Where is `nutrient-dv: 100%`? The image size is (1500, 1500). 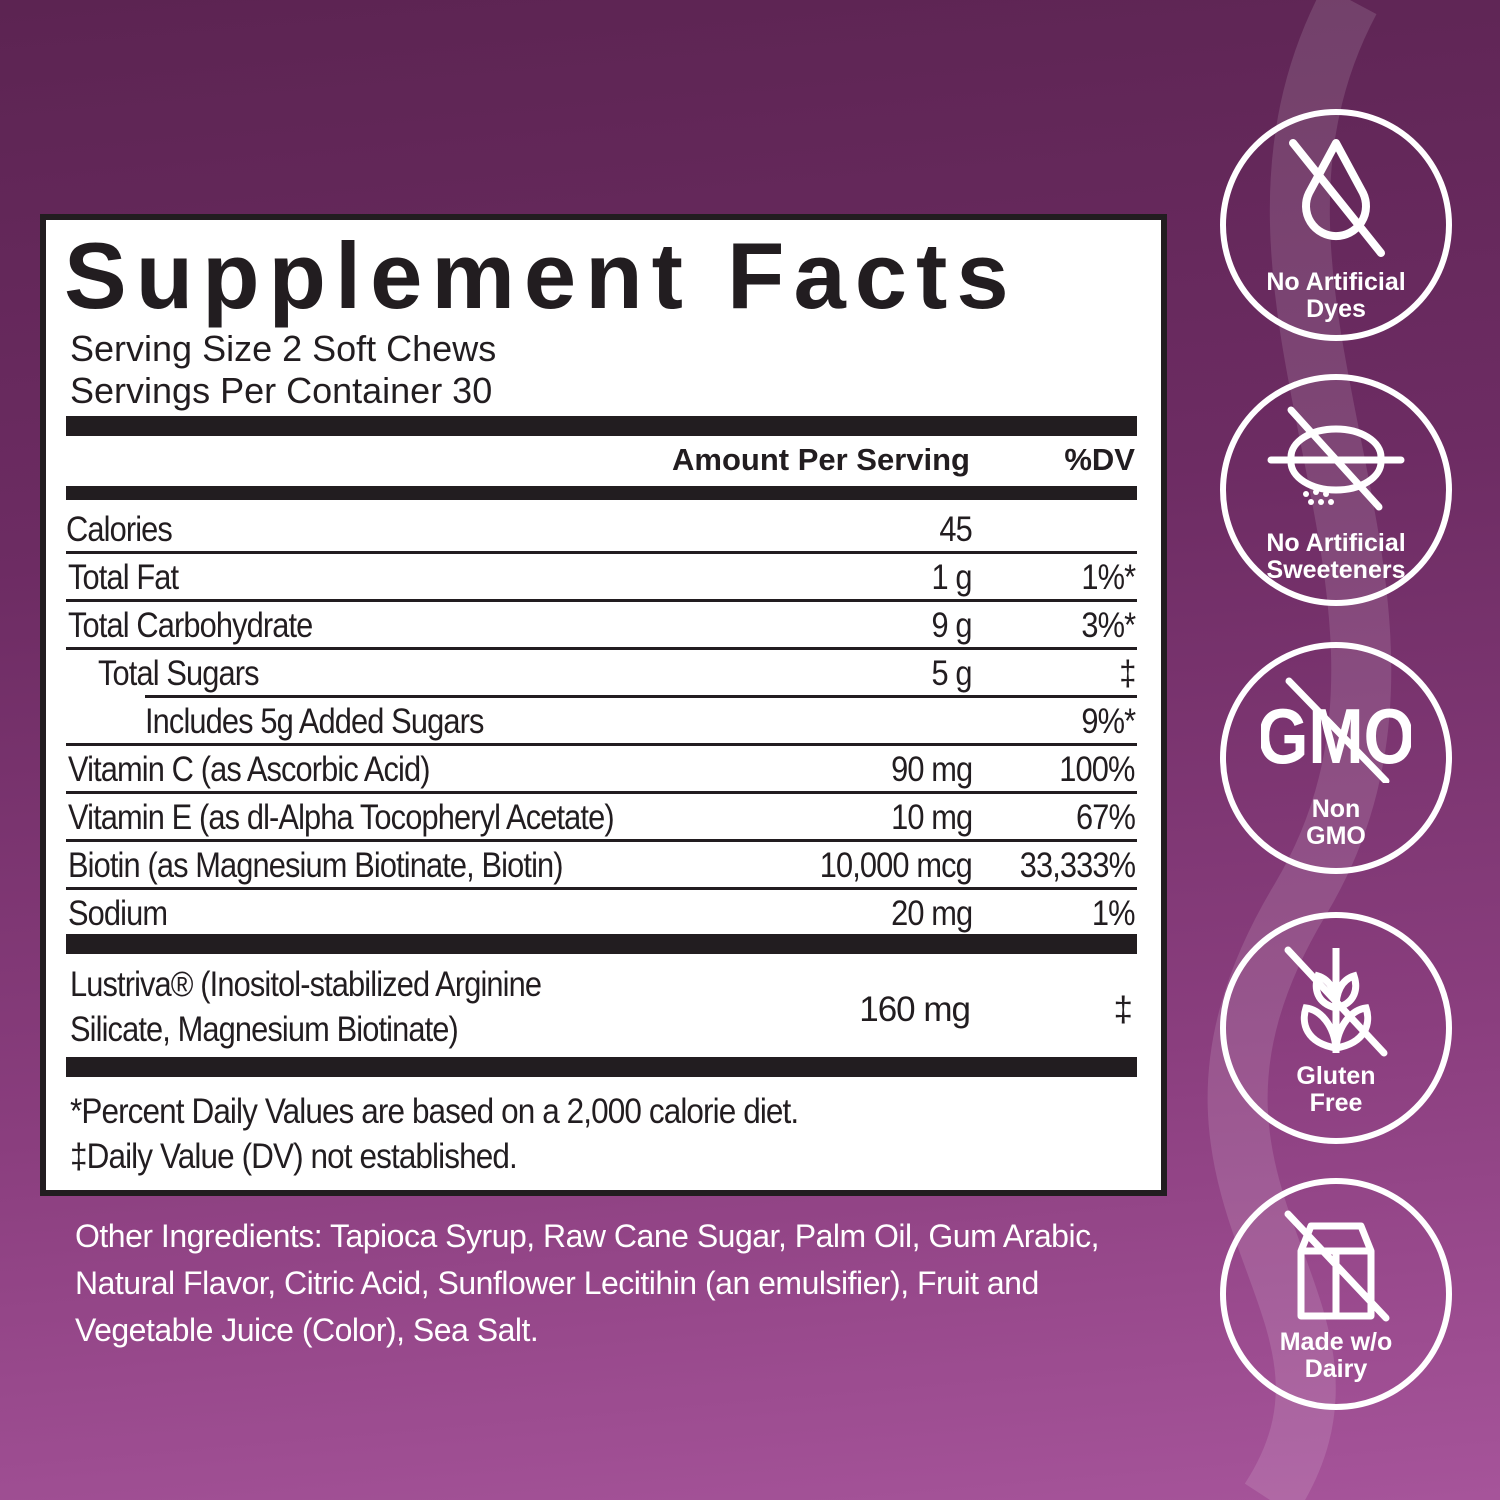
nutrient-dv: 100% is located at coordinates (1097, 769).